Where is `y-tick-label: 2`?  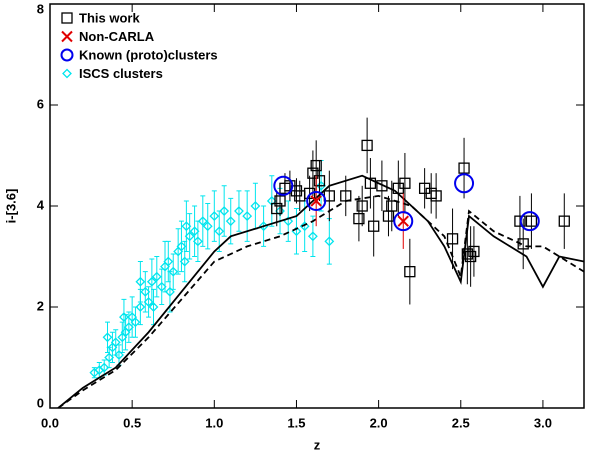
y-tick-label: 2 is located at coordinates (40, 305).